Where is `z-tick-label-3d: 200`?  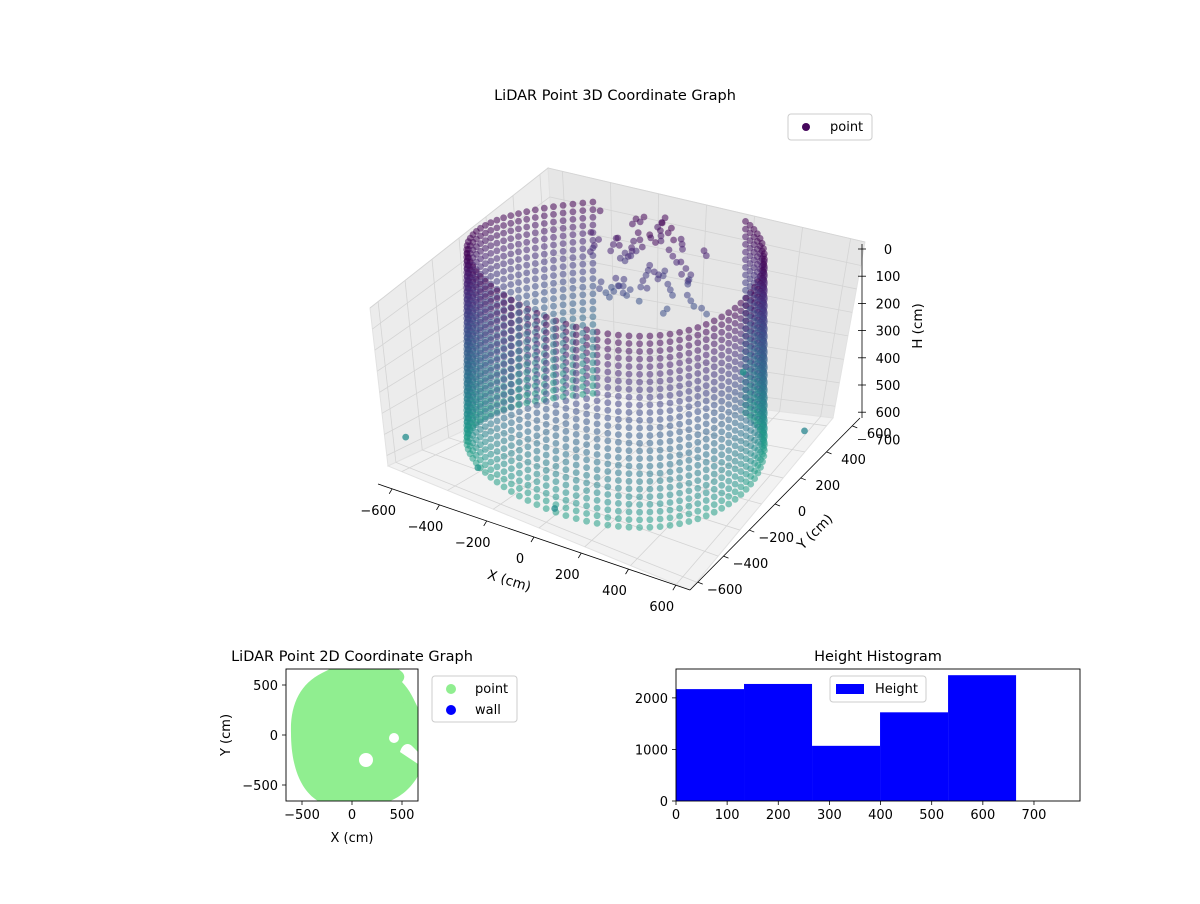
z-tick-label-3d: 200 is located at coordinates (888, 304).